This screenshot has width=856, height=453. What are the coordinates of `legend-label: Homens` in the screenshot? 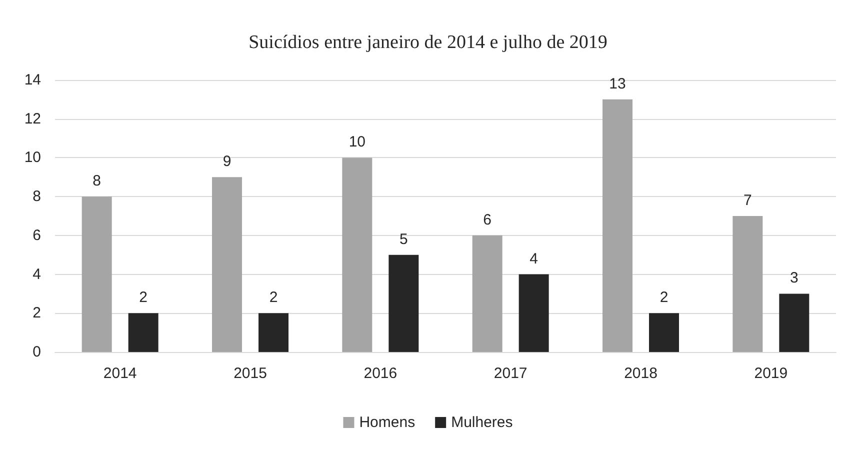 It's located at (387, 422).